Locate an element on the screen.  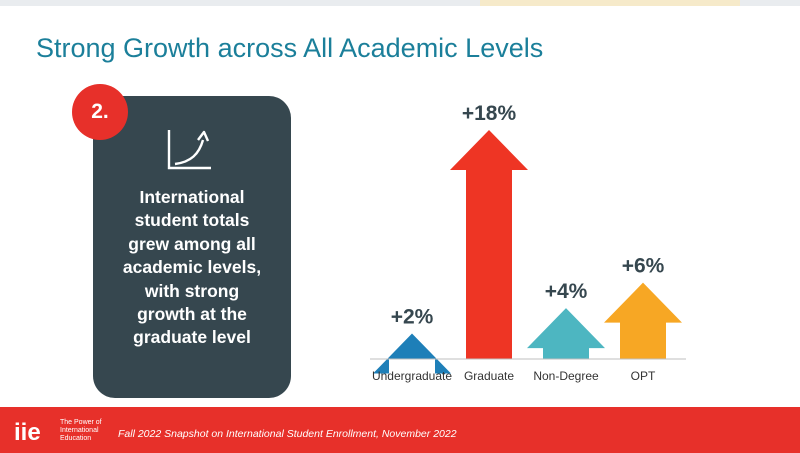
summary-line: graduate level is located at coordinates (192, 337).